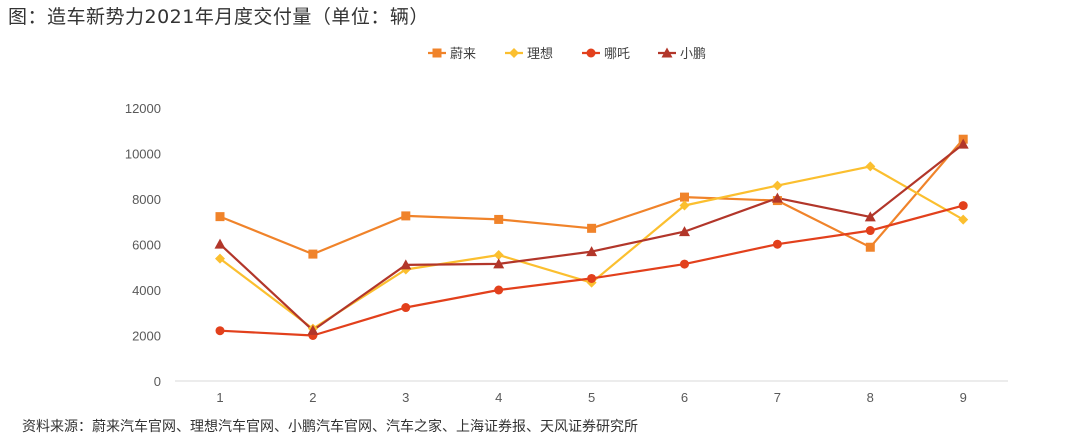 The image size is (1080, 438). Describe the element at coordinates (146, 336) in the screenshot. I see `y-tick-label: 2000` at that location.